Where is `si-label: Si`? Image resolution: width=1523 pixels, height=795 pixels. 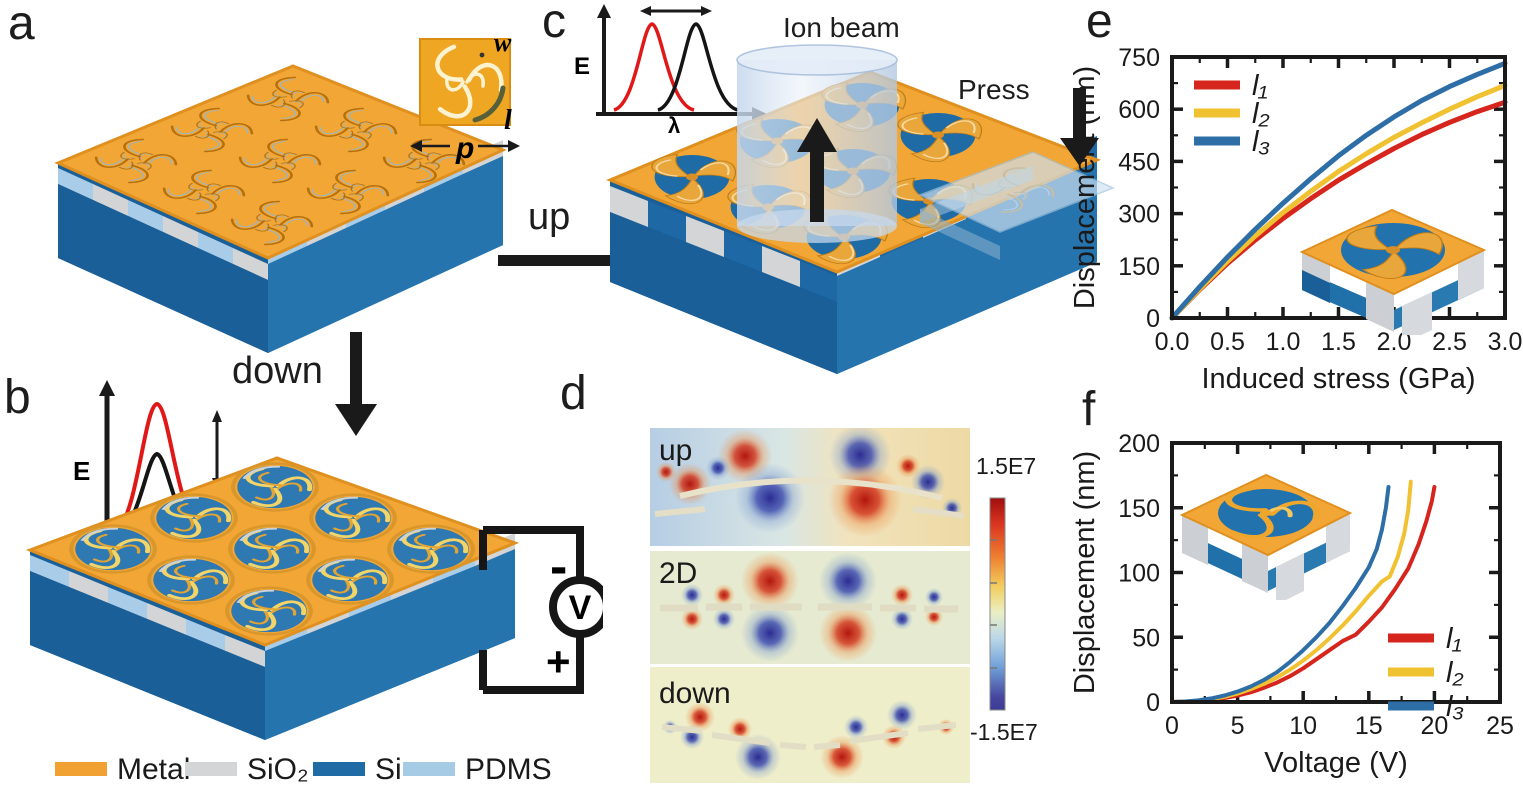 si-label: Si is located at coordinates (388, 769).